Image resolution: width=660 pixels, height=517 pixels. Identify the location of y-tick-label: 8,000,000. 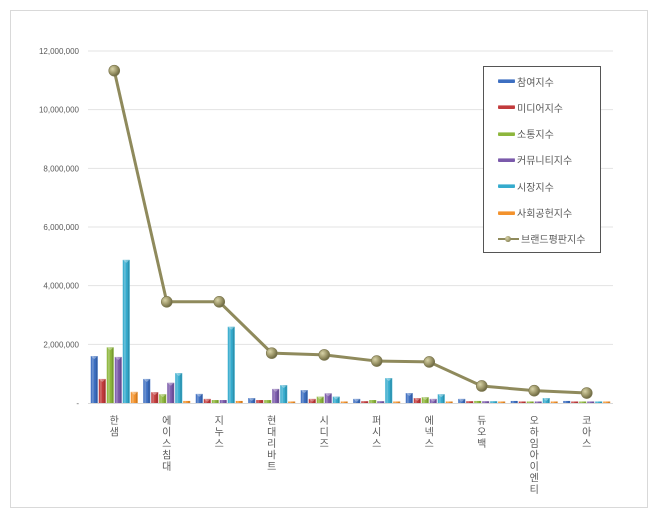
(61, 168).